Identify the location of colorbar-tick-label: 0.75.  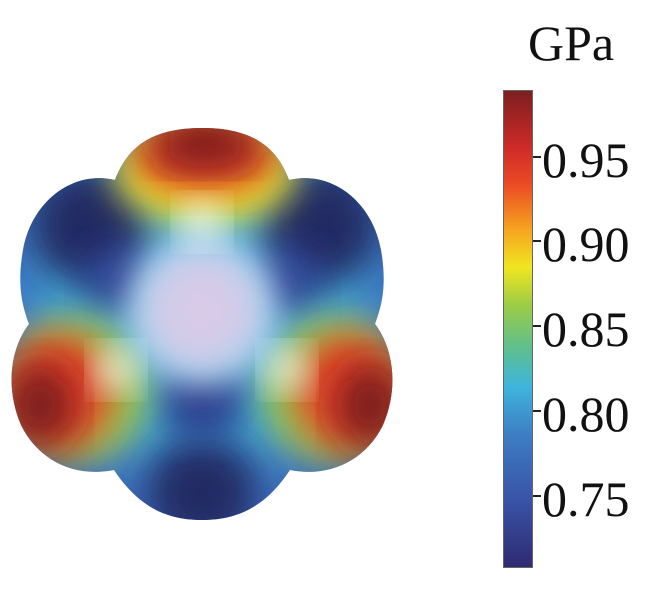
(586, 499).